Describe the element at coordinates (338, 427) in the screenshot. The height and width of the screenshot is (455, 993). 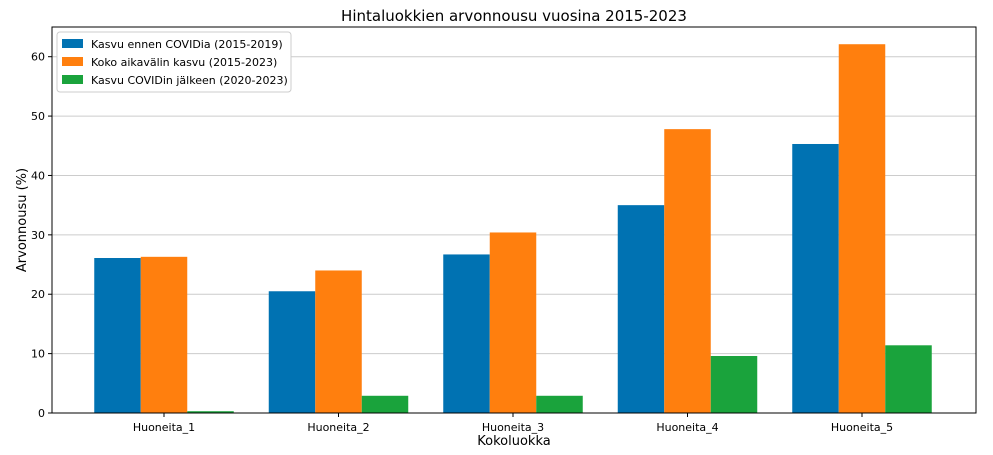
I see `x-tick-label: Huoneita_2` at that location.